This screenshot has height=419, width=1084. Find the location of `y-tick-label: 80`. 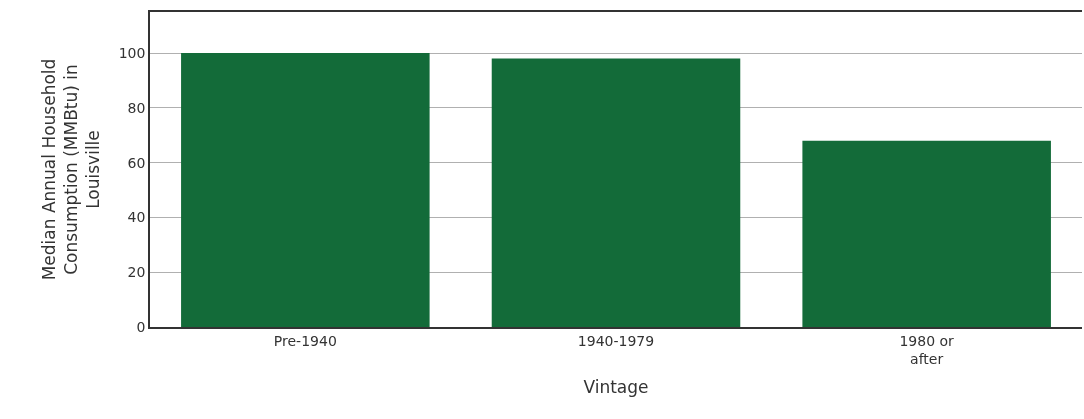

y-tick-label: 80 is located at coordinates (136, 107).